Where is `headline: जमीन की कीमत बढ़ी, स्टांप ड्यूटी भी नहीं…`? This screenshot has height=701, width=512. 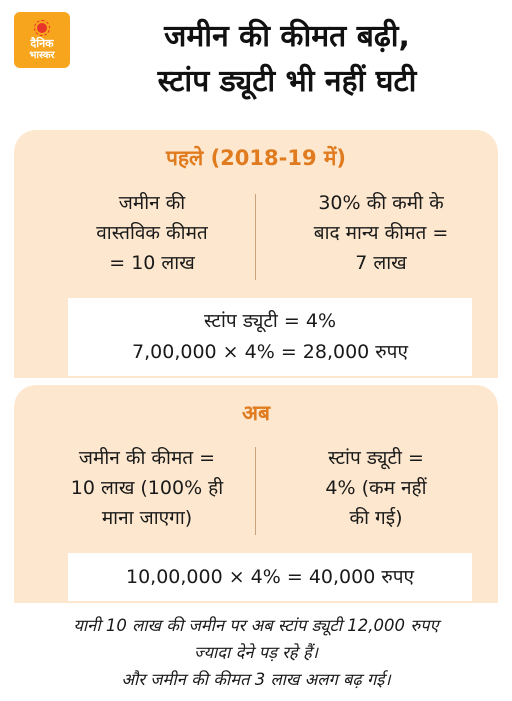 headline: जमीन की कीमत बढ़ी, स्टांप ड्यूटी भी नहीं… is located at coordinates (287, 59).